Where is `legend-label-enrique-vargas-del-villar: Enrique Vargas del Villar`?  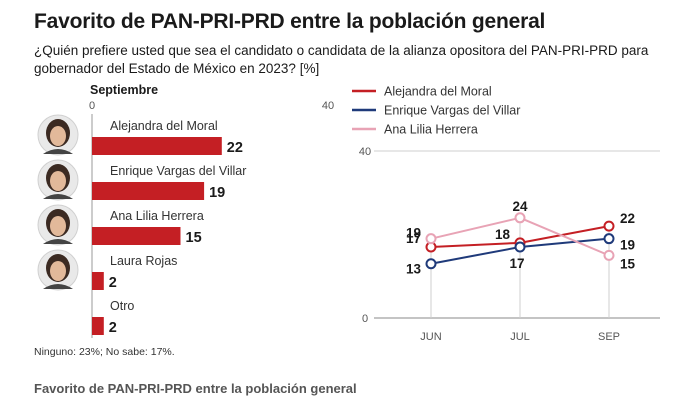
legend-label-enrique-vargas-del-villar: Enrique Vargas del Villar is located at coordinates (452, 111).